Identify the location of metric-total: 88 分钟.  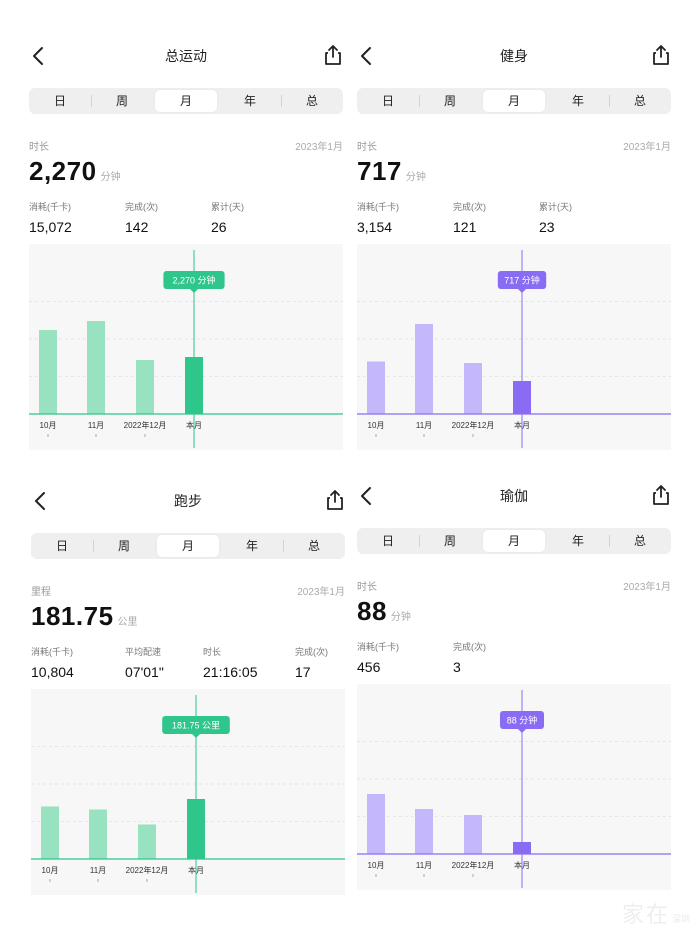
(514, 614).